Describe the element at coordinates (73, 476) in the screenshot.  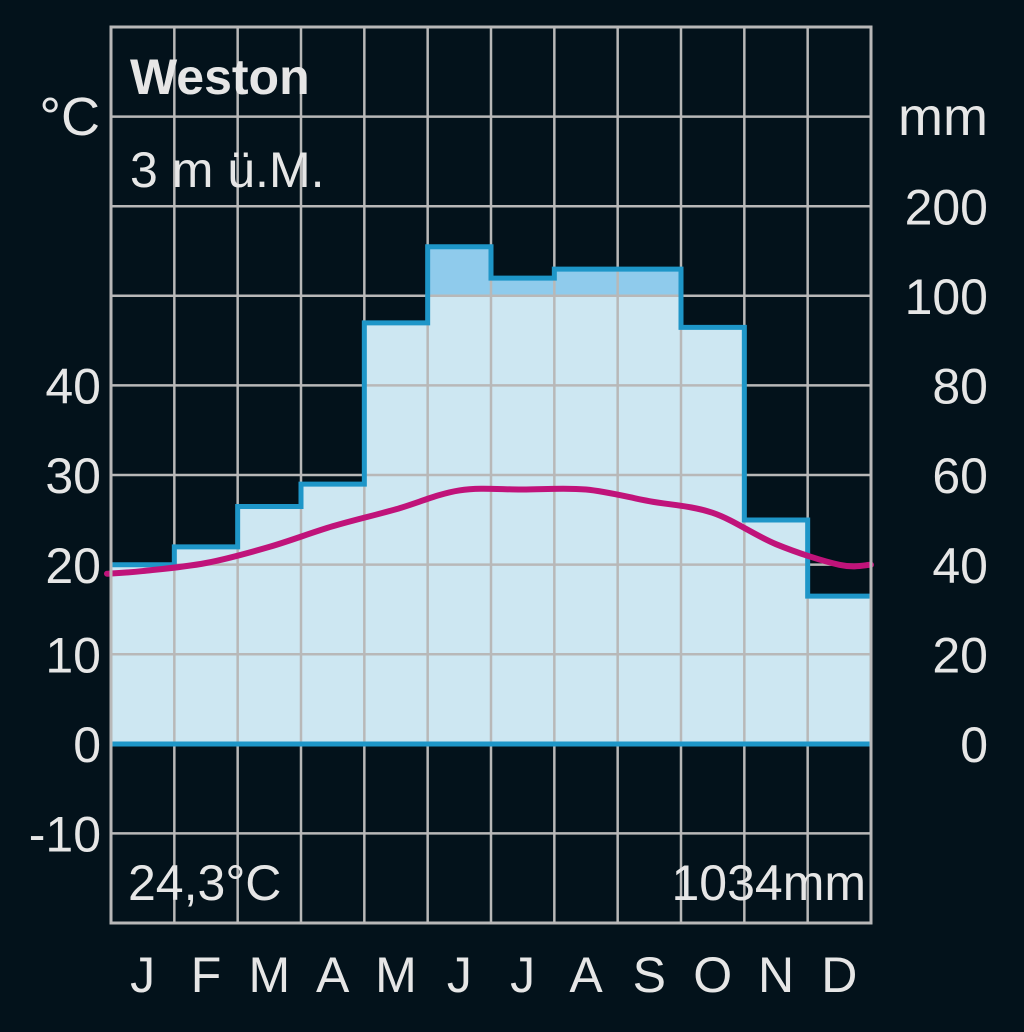
I see `temperature-tick-label: 30` at that location.